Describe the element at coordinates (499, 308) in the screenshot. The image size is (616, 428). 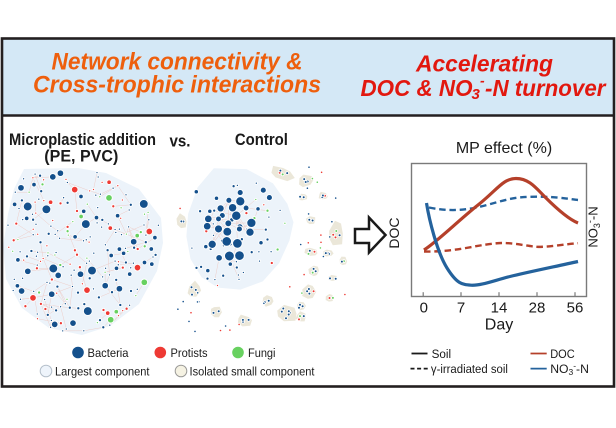
I see `svg-text: 14` at that location.